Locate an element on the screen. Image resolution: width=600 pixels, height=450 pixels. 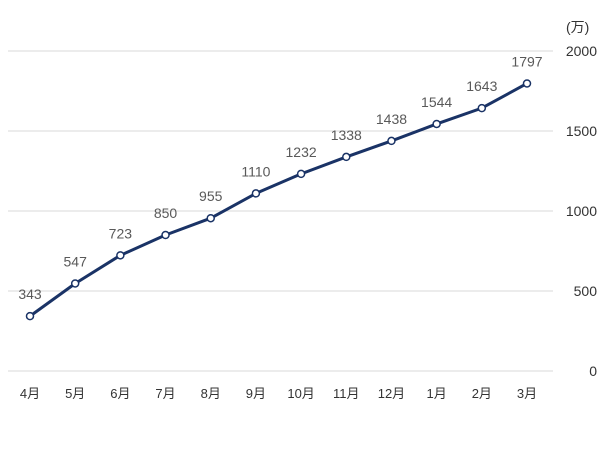
y-axis-ticks: 0 500 1000 1500 2000 is located at coordinates (581, 211).